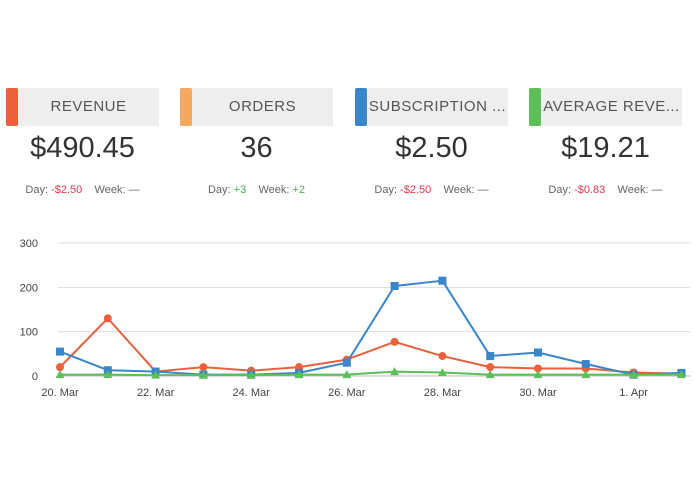 The height and width of the screenshot is (494, 695). I want to click on card-title: REVENUE, so click(88, 106).